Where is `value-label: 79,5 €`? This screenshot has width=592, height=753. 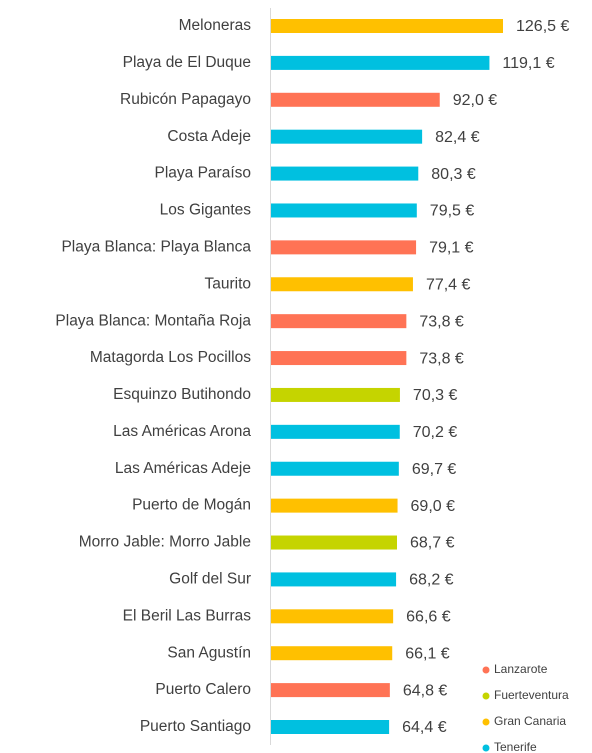
value-label: 79,5 € is located at coordinates (452, 211).